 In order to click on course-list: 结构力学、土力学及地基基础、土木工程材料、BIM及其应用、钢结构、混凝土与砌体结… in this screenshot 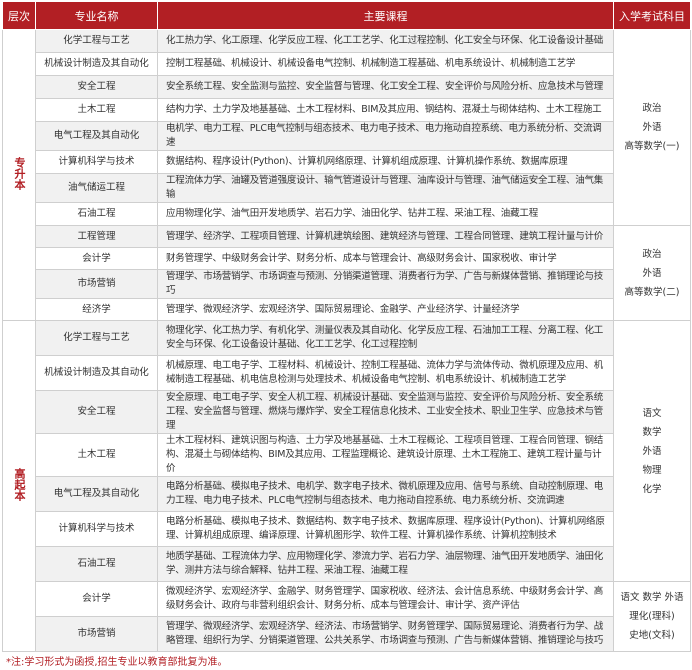, I will do `click(385, 110)`.